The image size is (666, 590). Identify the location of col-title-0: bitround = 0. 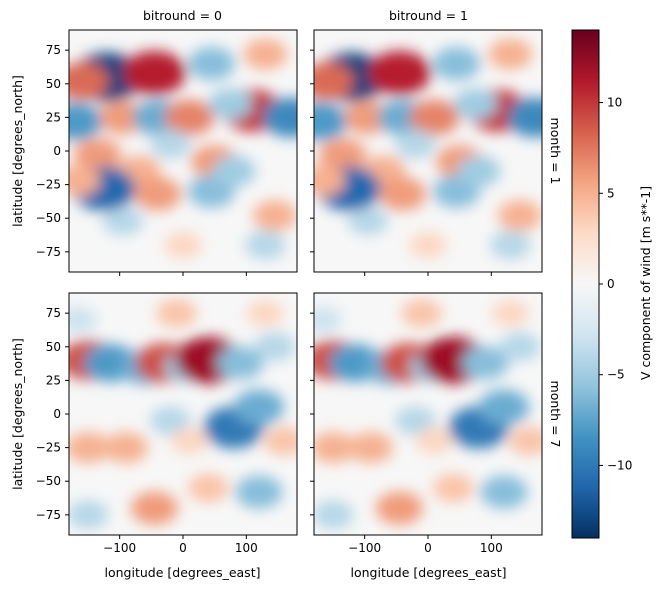
(182, 15).